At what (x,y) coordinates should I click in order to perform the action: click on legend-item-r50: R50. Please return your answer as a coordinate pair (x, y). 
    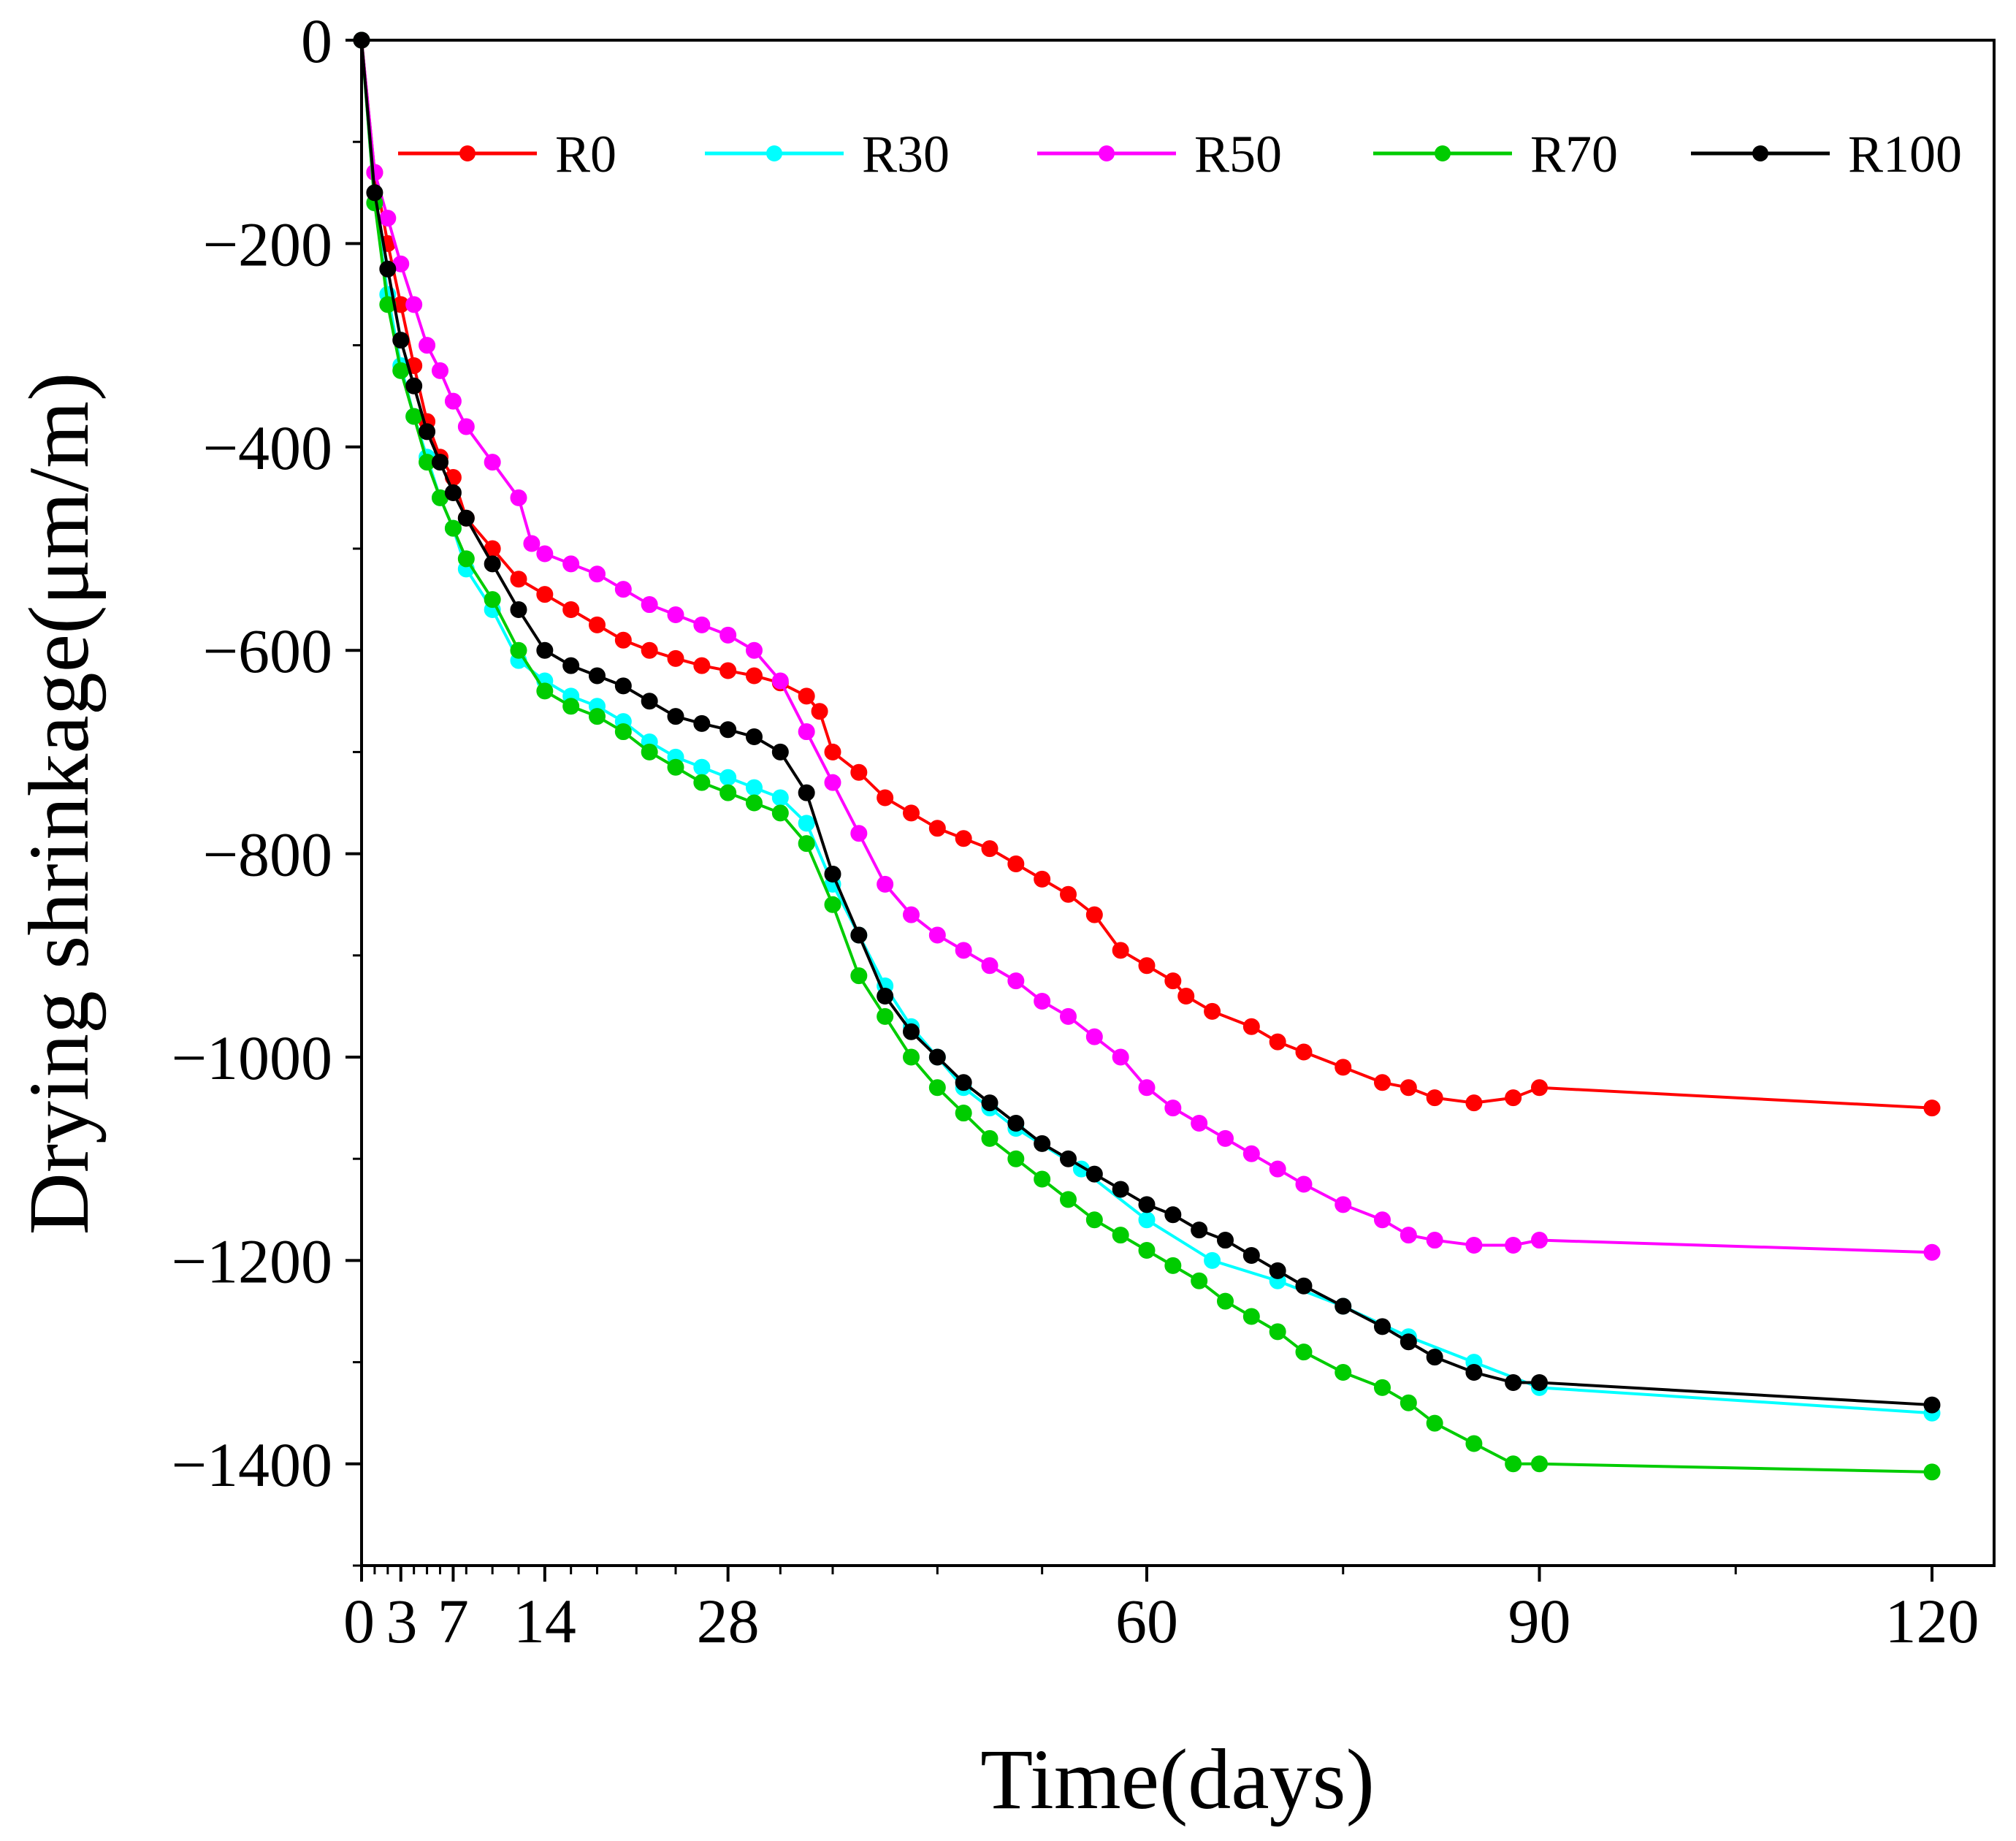
    Looking at the image, I should click on (1159, 154).